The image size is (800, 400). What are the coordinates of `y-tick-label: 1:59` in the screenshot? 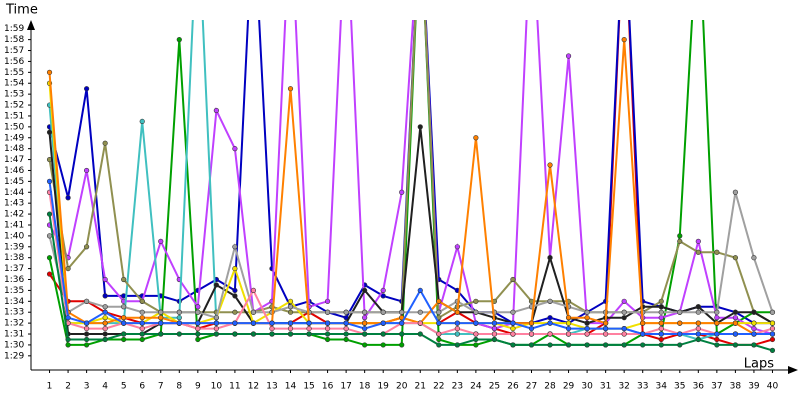 It's located at (14, 29).